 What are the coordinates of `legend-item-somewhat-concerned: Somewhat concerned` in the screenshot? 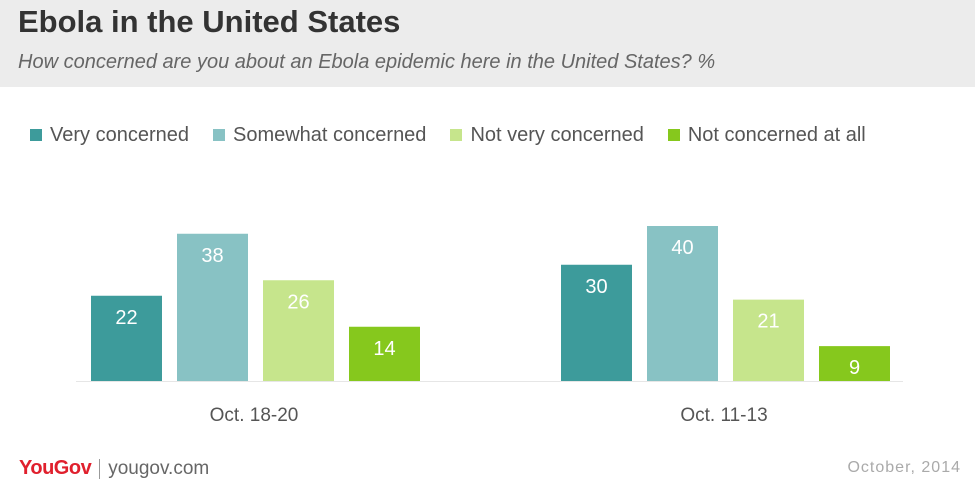 It's located at (319, 135).